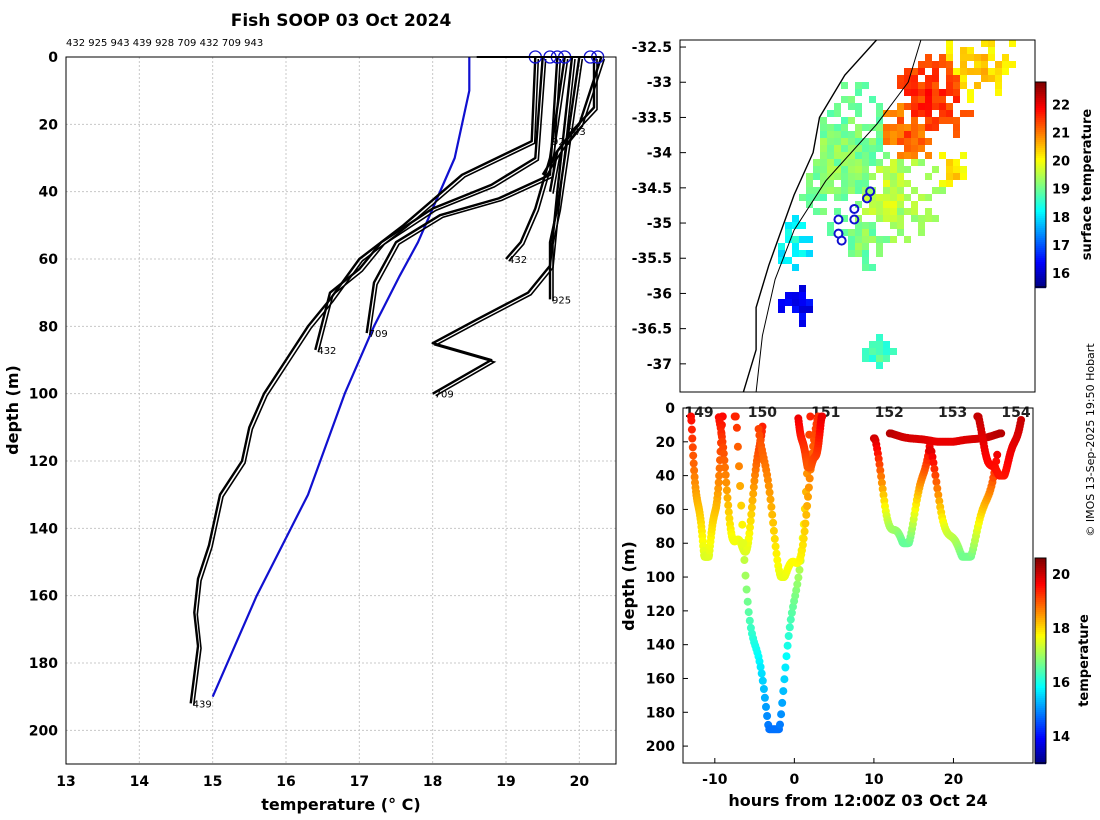 This screenshot has height=820, width=1100. What do you see at coordinates (1061, 575) in the screenshot?
I see `temperature-colorbar-tick: 20` at bounding box center [1061, 575].